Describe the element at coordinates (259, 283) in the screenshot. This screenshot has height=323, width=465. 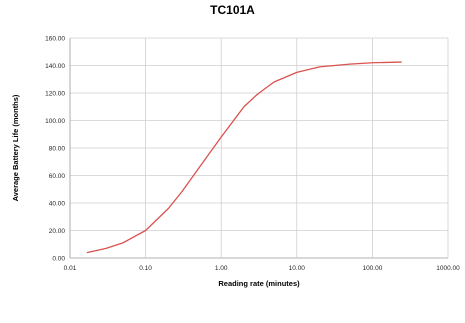
I see `x-axis-label: Reading rate (minutes)` at that location.